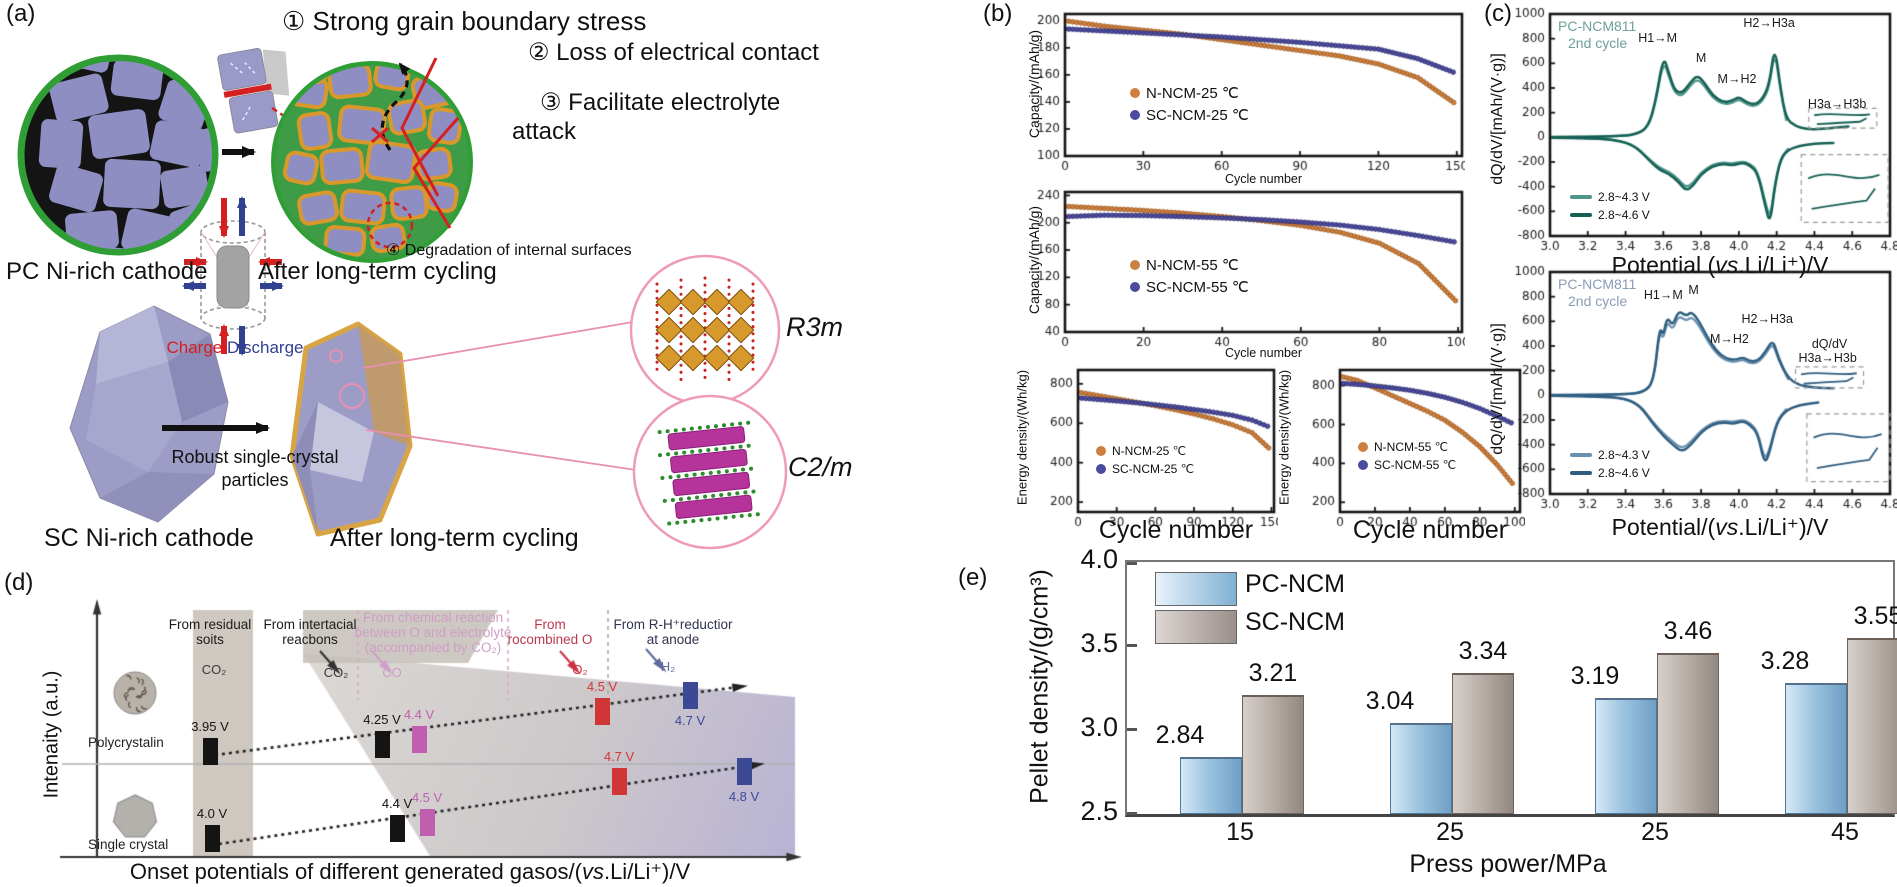 This screenshot has width=1897, height=887. What do you see at coordinates (1099, 727) in the screenshot?
I see `y-tick-label: 3.0` at bounding box center [1099, 727].